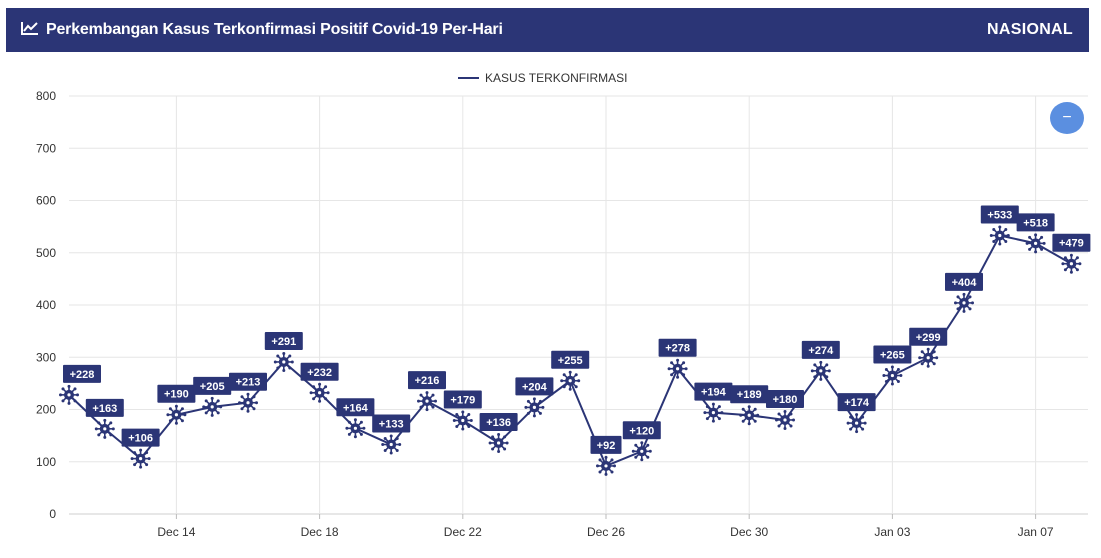 The height and width of the screenshot is (558, 1101). I want to click on zoom-out-button: −, so click(1067, 118).